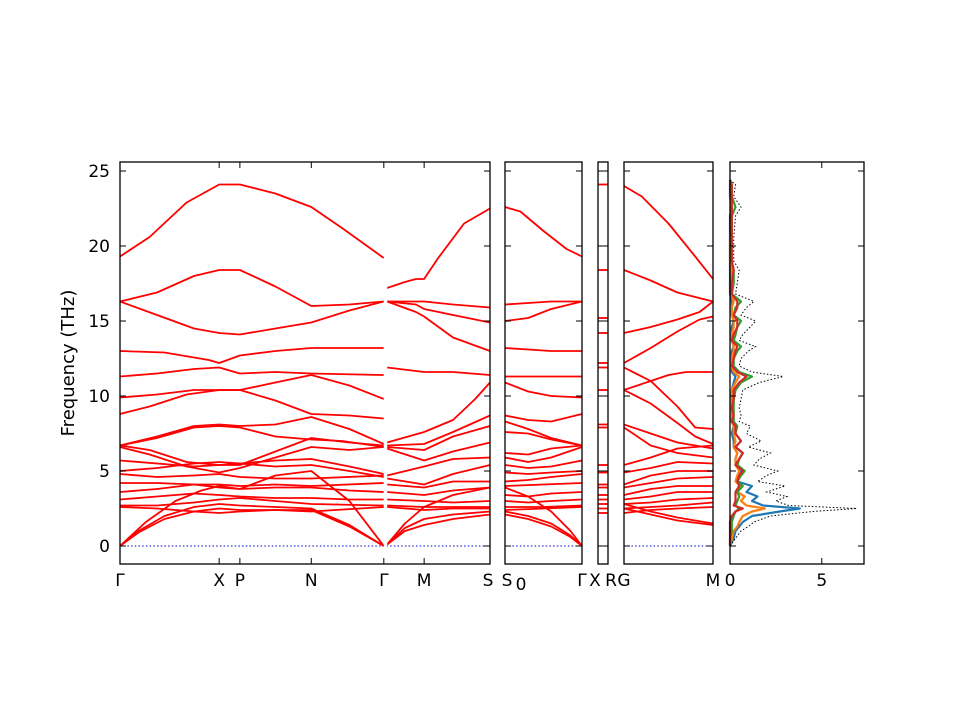 The width and height of the screenshot is (960, 720). Describe the element at coordinates (521, 585) in the screenshot. I see `path-label-subscript: 0` at that location.